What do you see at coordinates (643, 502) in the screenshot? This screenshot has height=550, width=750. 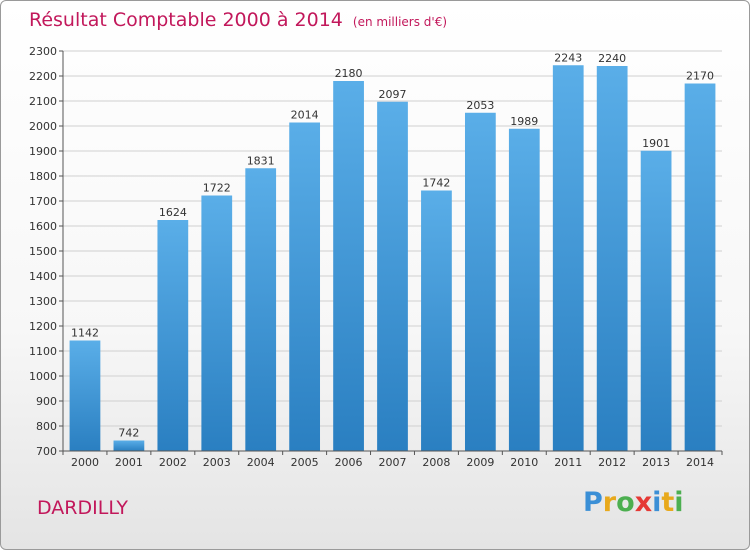 I see `logo-letter: x` at bounding box center [643, 502].